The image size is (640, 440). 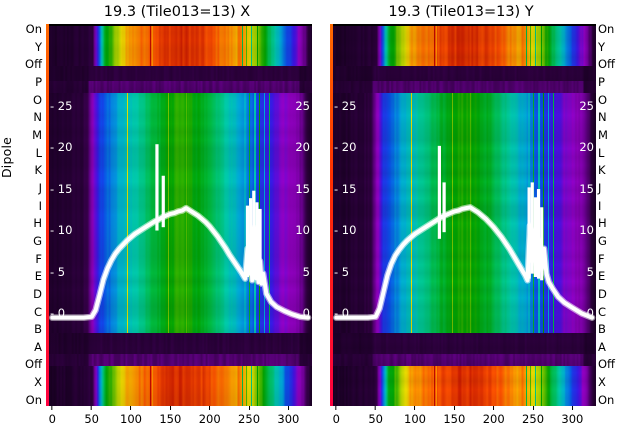 I want to click on x-tick-label: 300, so click(x=572, y=419).